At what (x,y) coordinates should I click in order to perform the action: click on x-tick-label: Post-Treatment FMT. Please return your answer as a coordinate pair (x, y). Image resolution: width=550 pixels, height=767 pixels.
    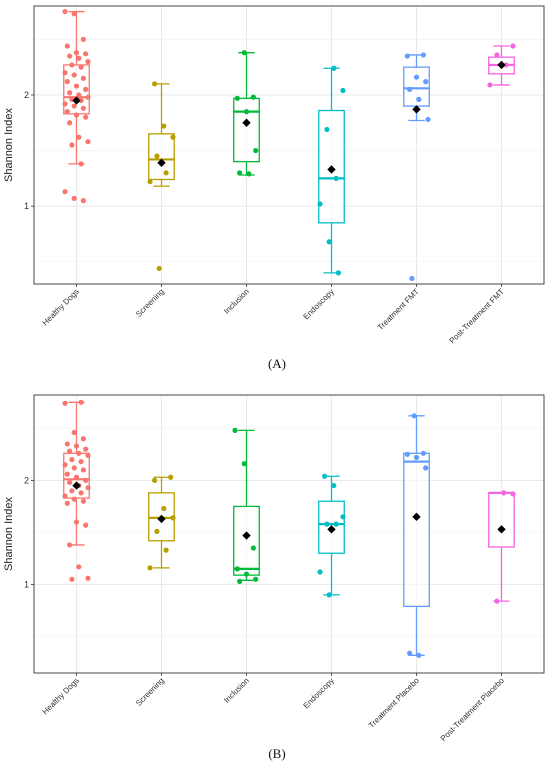
    Looking at the image, I should click on (477, 316).